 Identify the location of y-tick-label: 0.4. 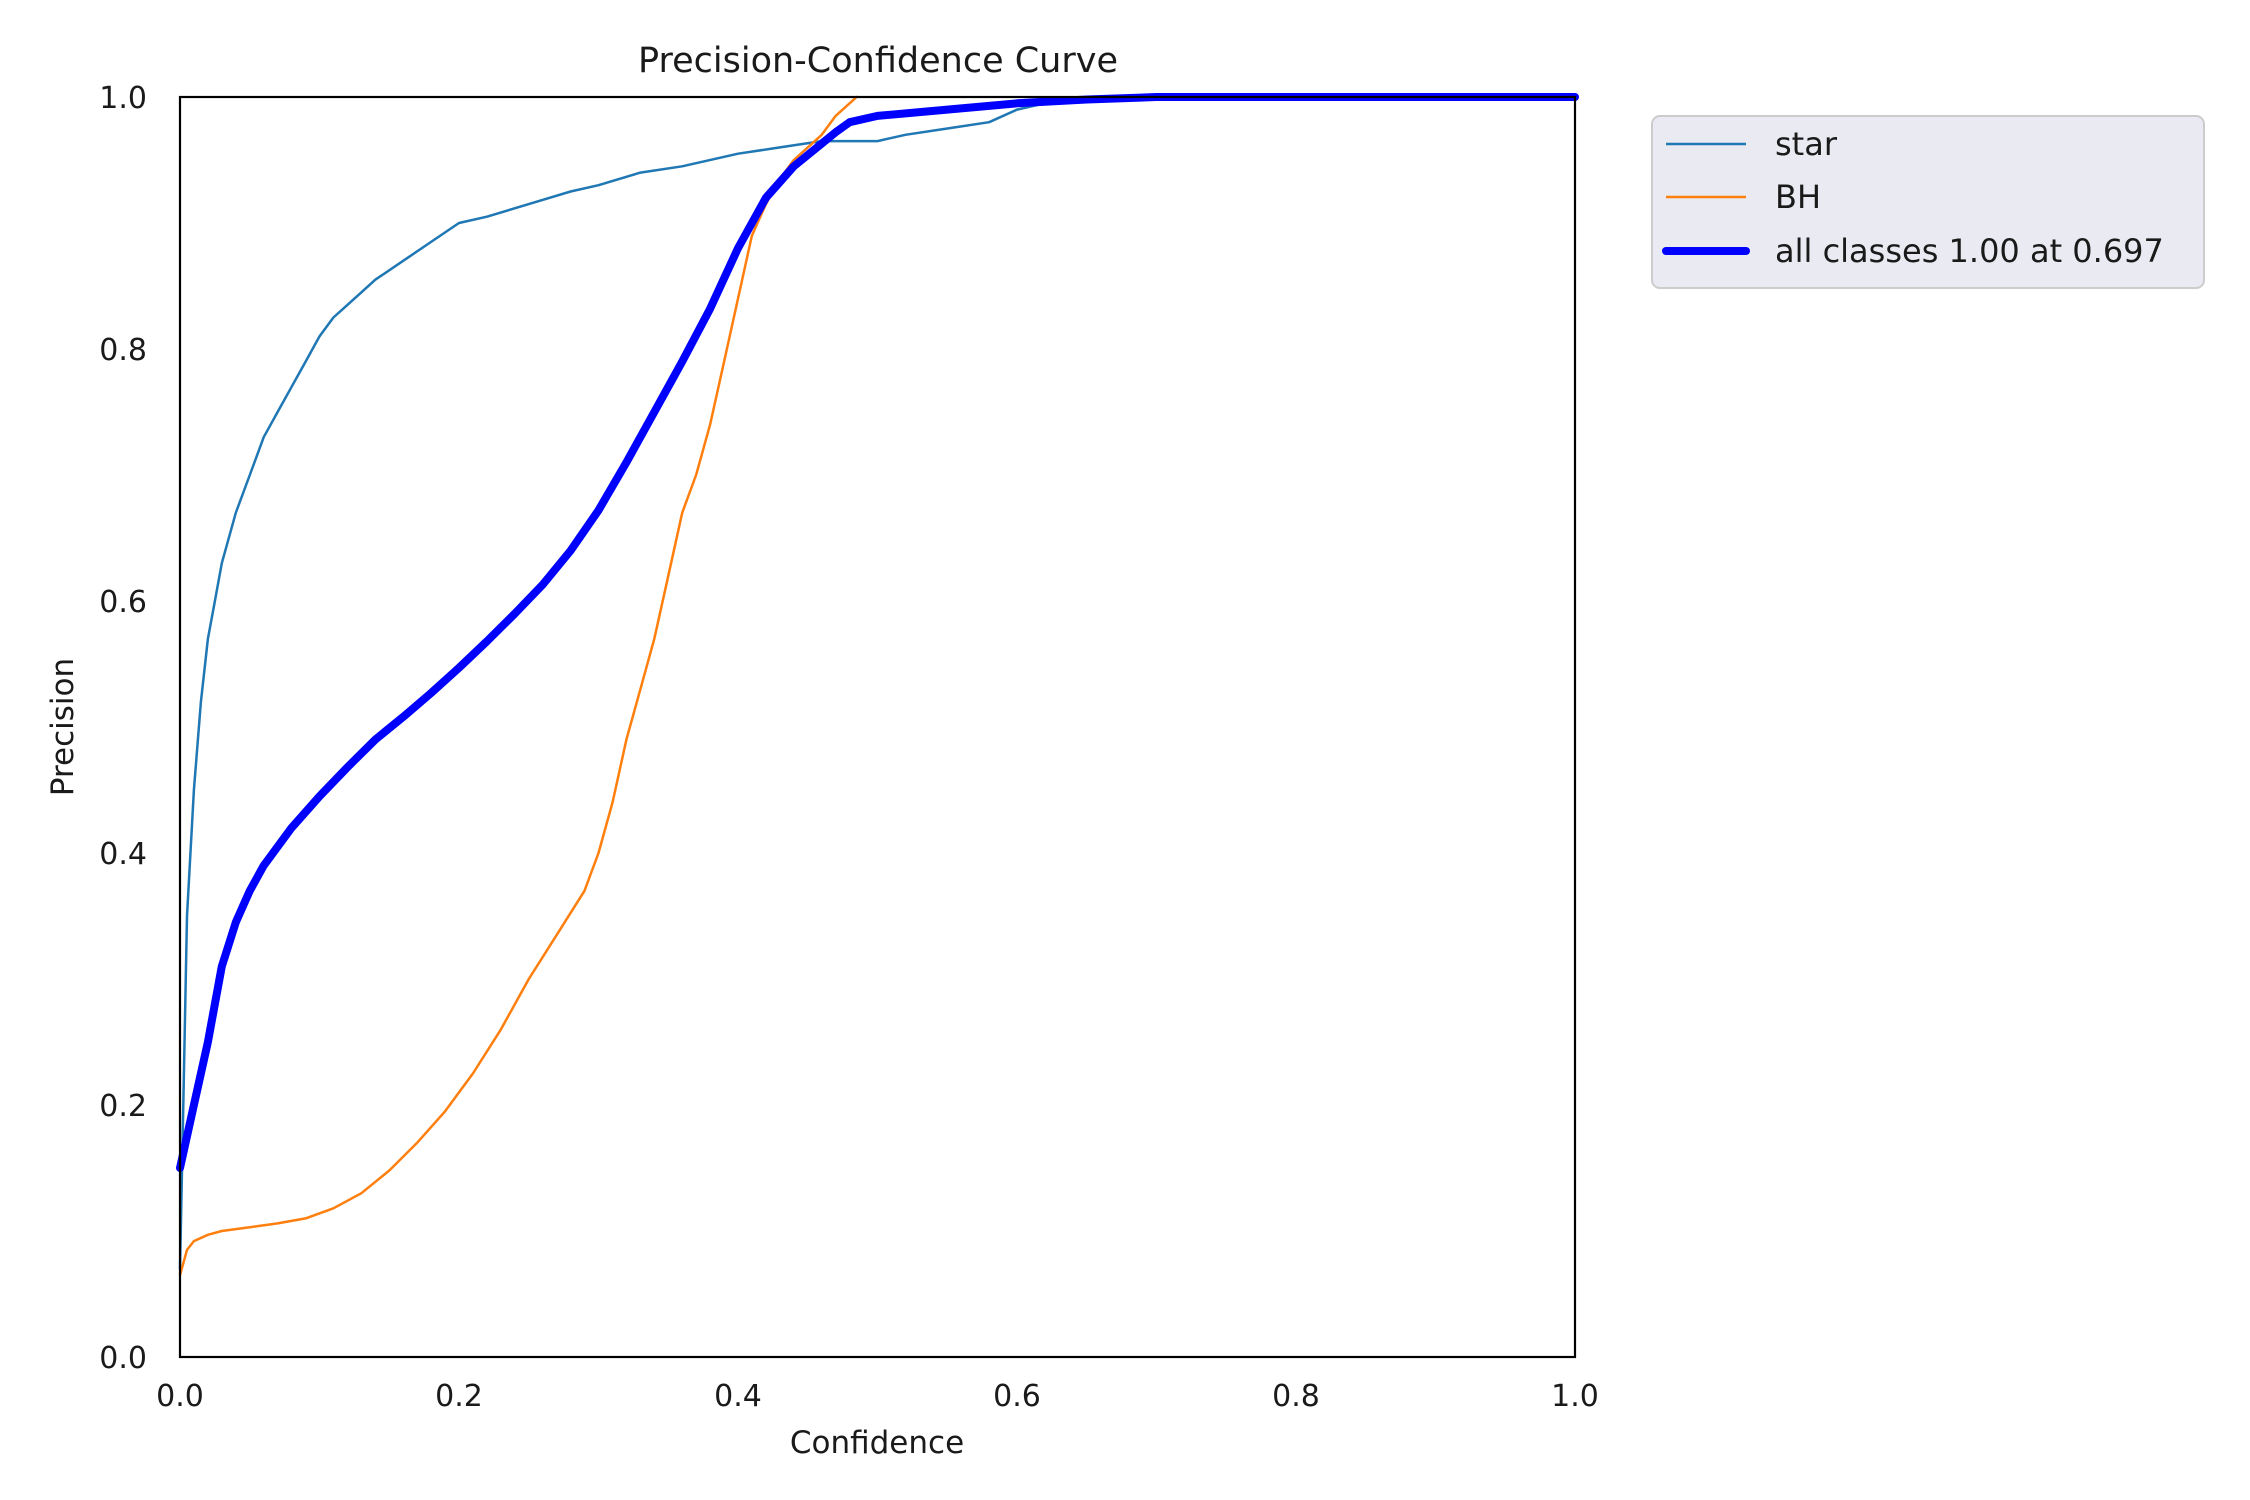
(123, 854).